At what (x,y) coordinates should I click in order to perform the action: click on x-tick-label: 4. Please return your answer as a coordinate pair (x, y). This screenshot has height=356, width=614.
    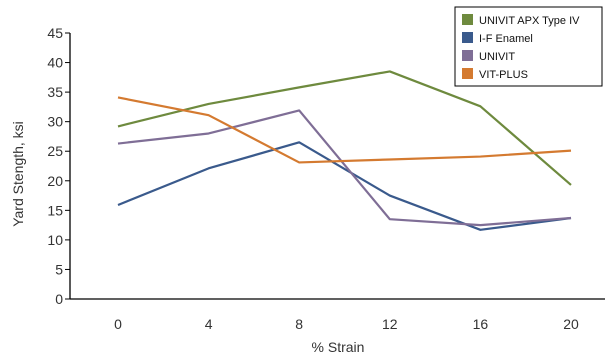
    Looking at the image, I should click on (209, 324).